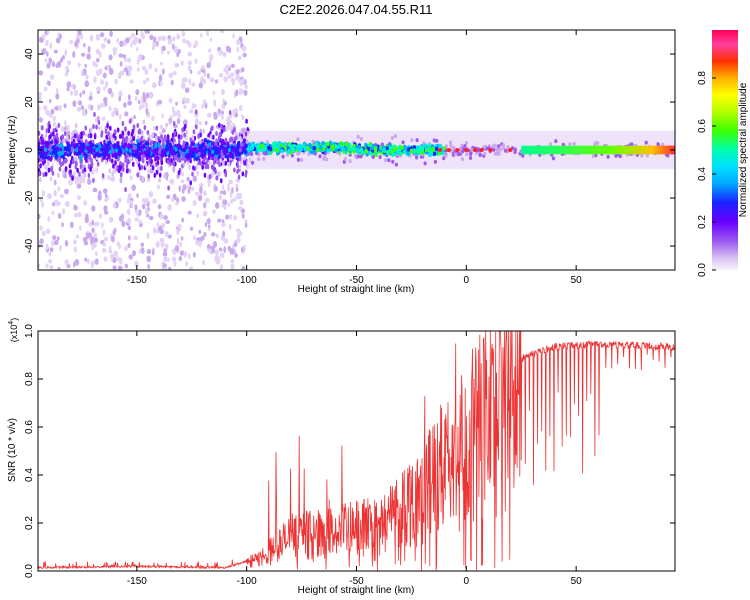 The height and width of the screenshot is (600, 750). What do you see at coordinates (356, 581) in the screenshot?
I see `snr-x-tick-label: -50` at bounding box center [356, 581].